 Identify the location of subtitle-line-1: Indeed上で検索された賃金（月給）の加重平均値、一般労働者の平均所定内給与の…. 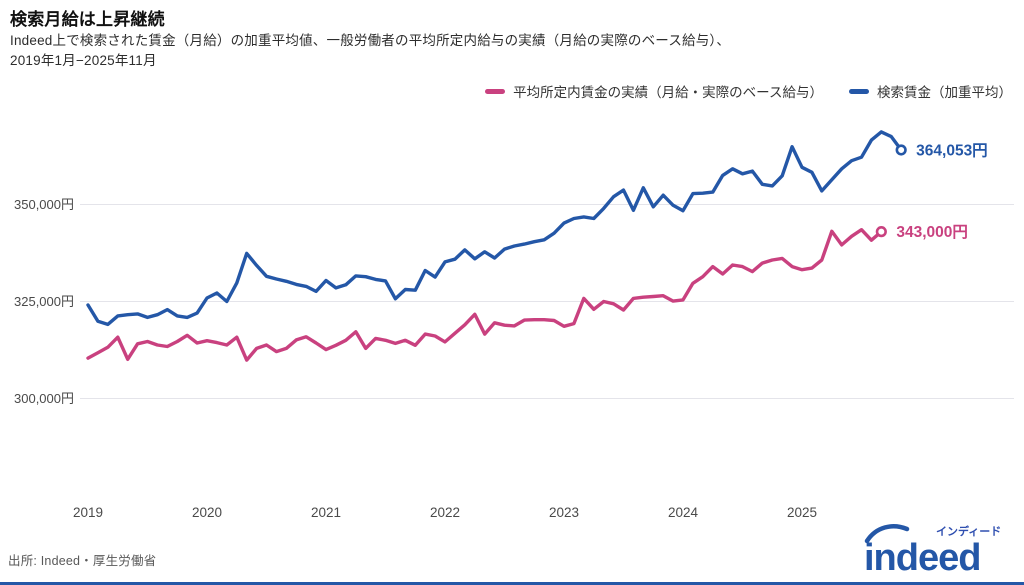
(370, 40).